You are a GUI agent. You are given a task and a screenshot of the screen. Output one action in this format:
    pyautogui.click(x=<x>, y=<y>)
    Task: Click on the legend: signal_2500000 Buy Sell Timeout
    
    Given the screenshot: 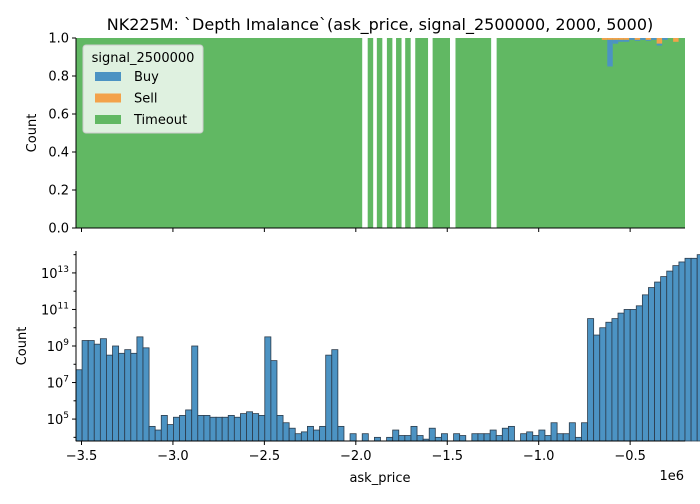 What is the action you would take?
    pyautogui.click(x=143, y=89)
    